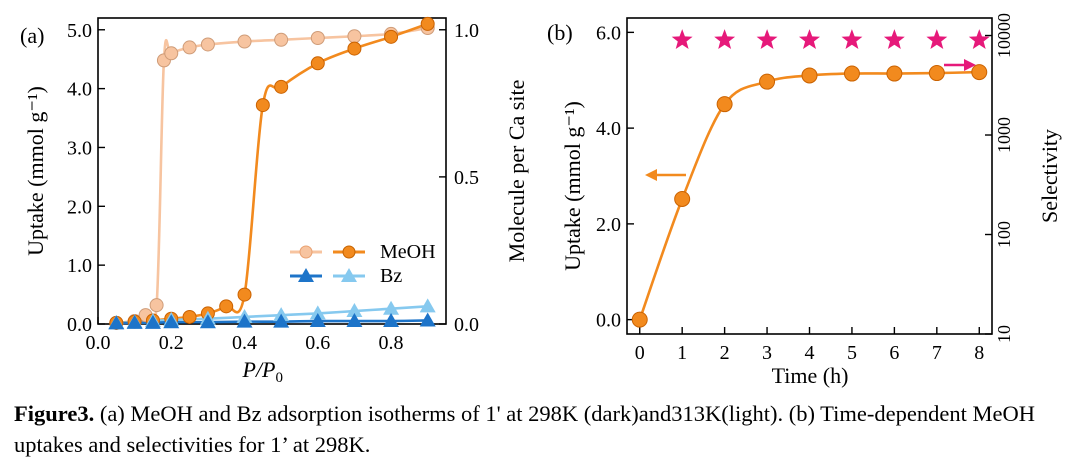 The height and width of the screenshot is (470, 1080). I want to click on x-axis-label-a: P/P0, so click(262, 371).